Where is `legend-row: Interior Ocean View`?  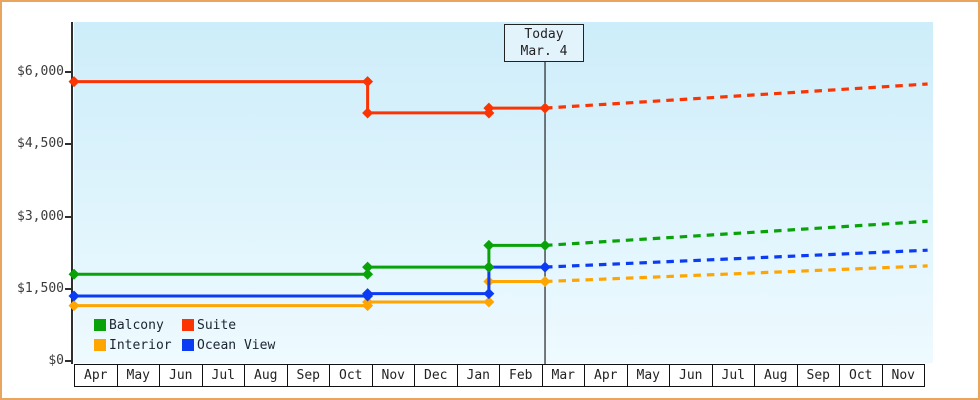
legend-row: Interior Ocean View is located at coordinates (184, 345).